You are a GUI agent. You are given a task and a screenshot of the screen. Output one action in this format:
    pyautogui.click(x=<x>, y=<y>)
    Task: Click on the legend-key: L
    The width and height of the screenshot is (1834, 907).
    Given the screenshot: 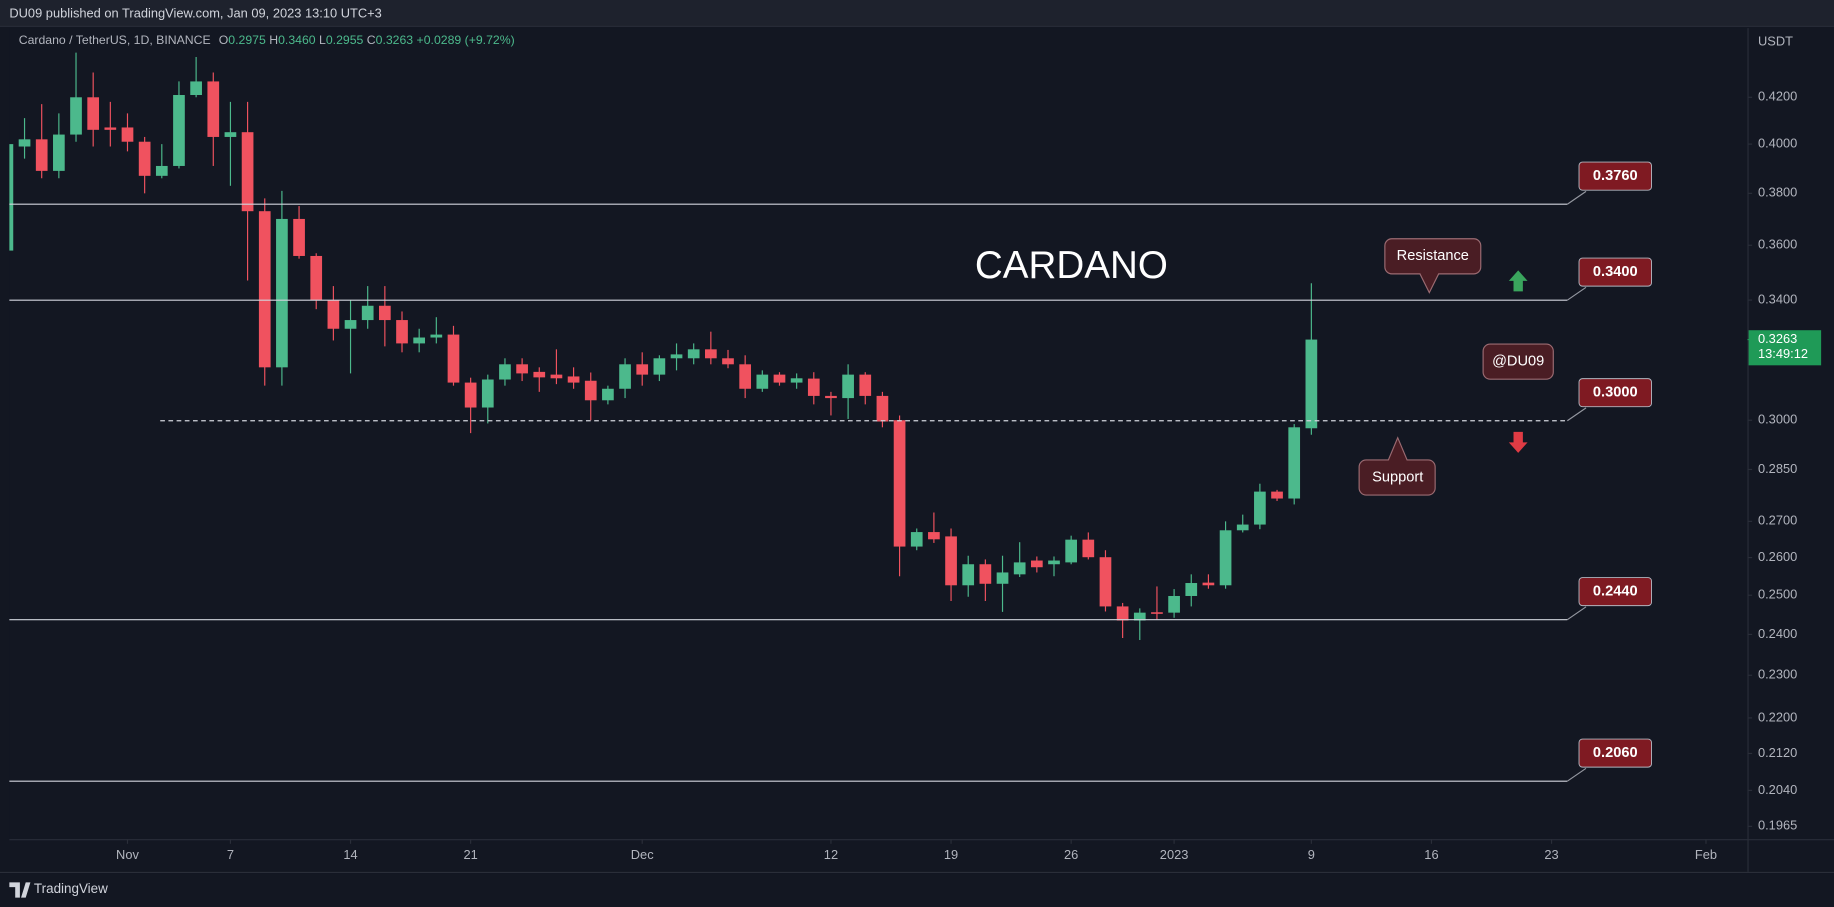 What is the action you would take?
    pyautogui.click(x=322, y=40)
    